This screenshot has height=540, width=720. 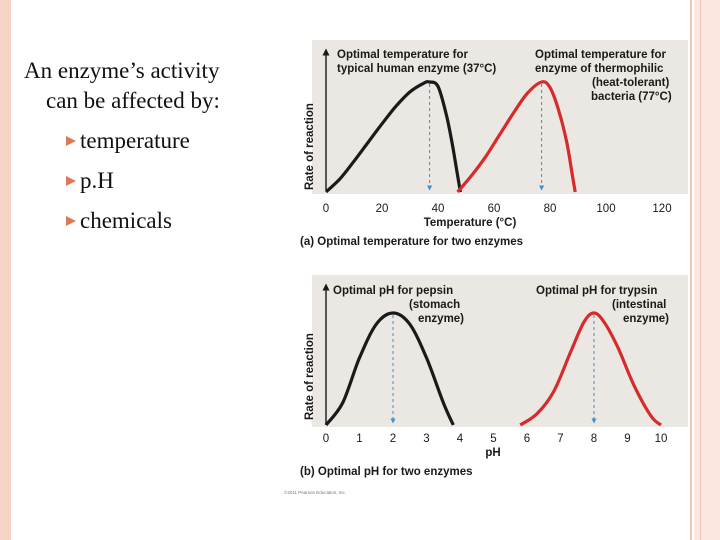 I want to click on bullet-chemicals: chemicals, so click(x=163, y=221).